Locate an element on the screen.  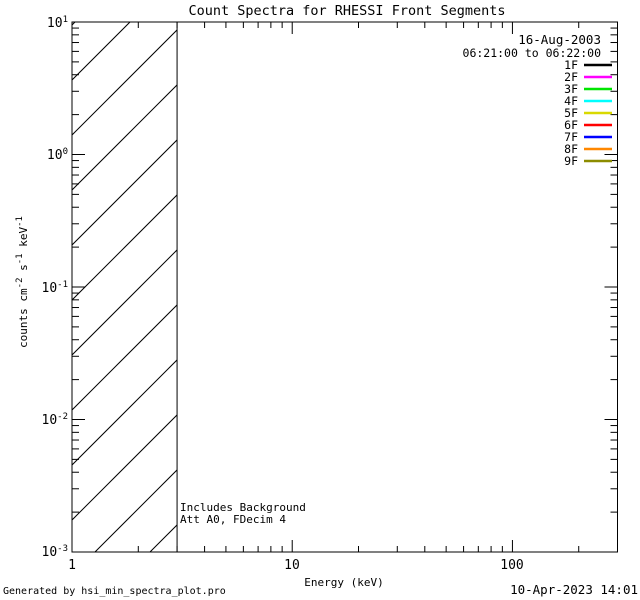
legend-entry-3f: 3F is located at coordinates (588, 89).